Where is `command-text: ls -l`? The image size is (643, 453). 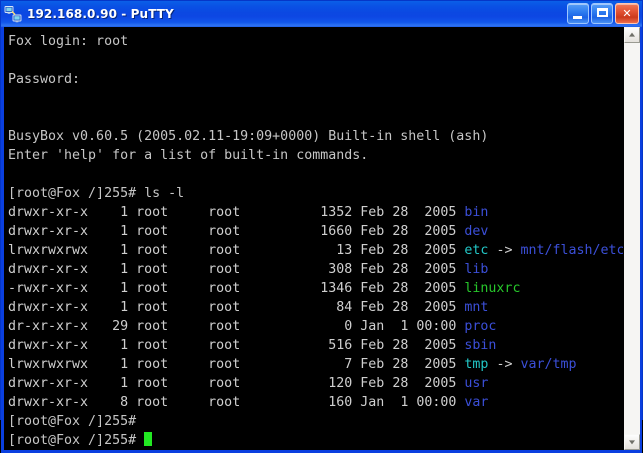
command-text: ls -l is located at coordinates (160, 193).